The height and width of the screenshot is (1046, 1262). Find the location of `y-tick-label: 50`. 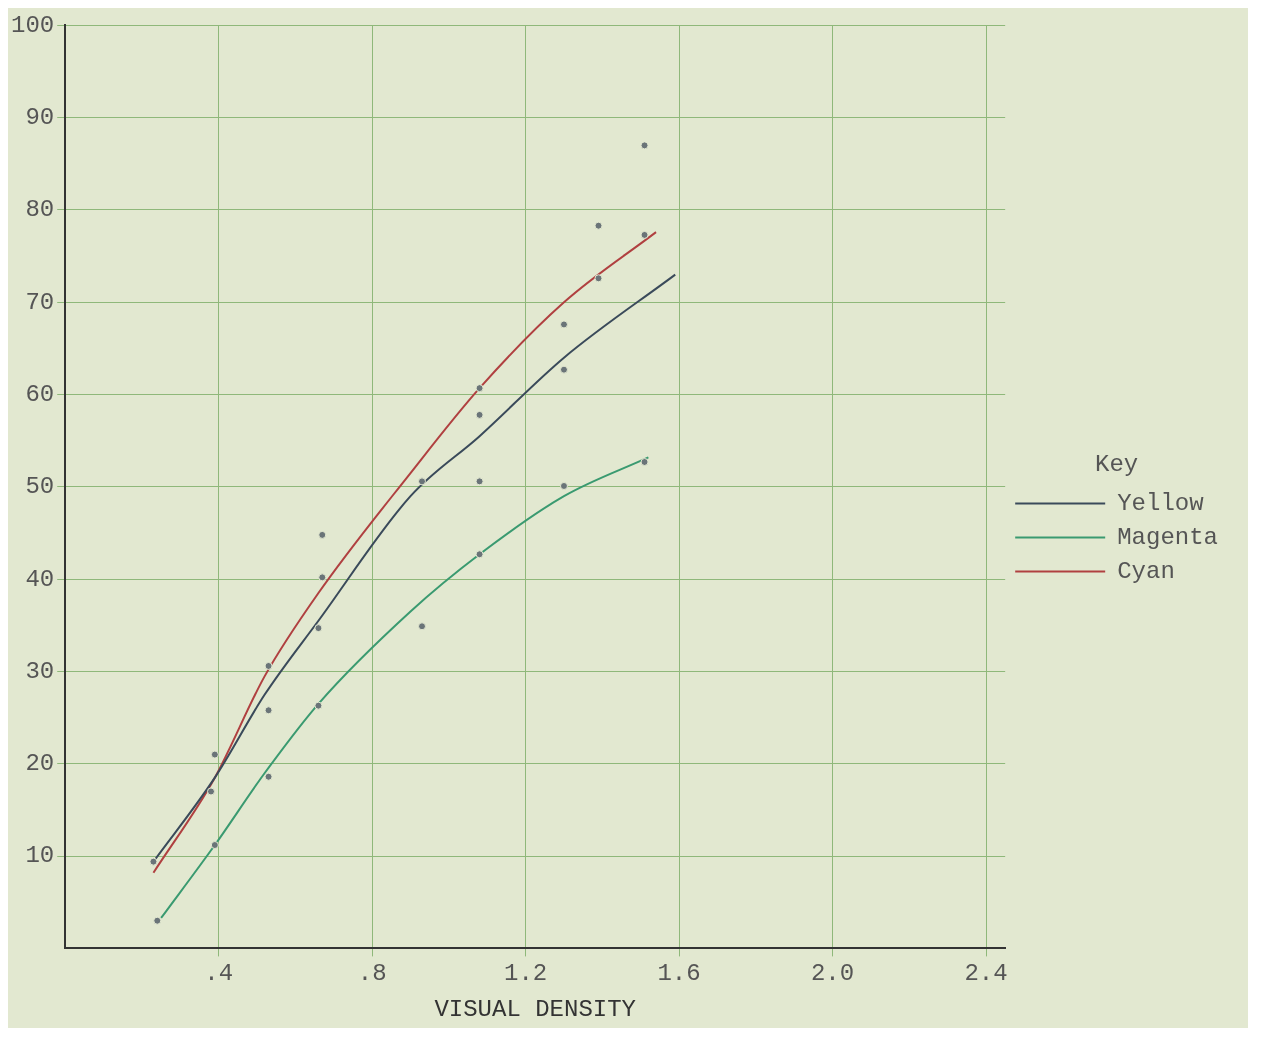

y-tick-label: 50 is located at coordinates (40, 487).